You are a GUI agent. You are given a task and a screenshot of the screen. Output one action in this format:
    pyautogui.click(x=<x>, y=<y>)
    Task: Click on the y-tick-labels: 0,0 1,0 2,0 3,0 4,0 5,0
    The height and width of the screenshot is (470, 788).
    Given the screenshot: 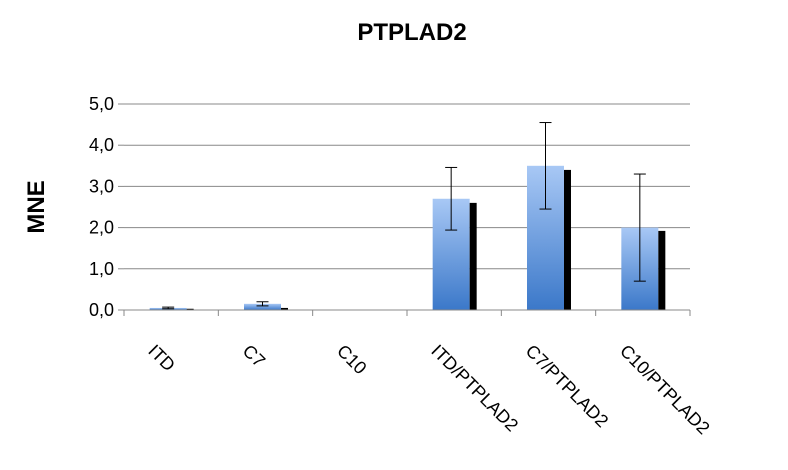 What is the action you would take?
    pyautogui.click(x=106, y=207)
    